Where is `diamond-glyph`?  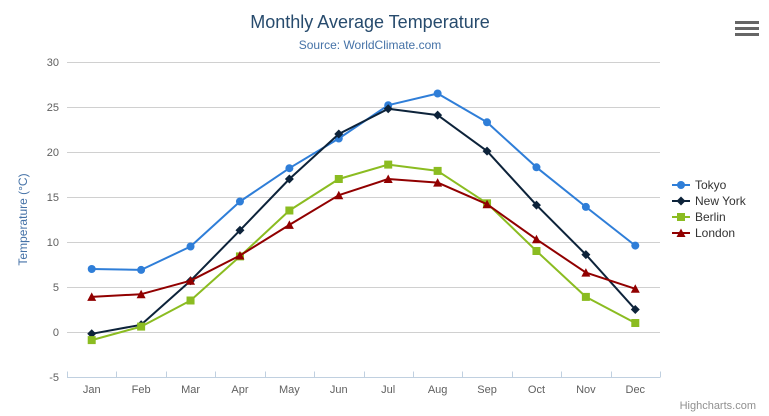
diamond-glyph is located at coordinates (681, 201).